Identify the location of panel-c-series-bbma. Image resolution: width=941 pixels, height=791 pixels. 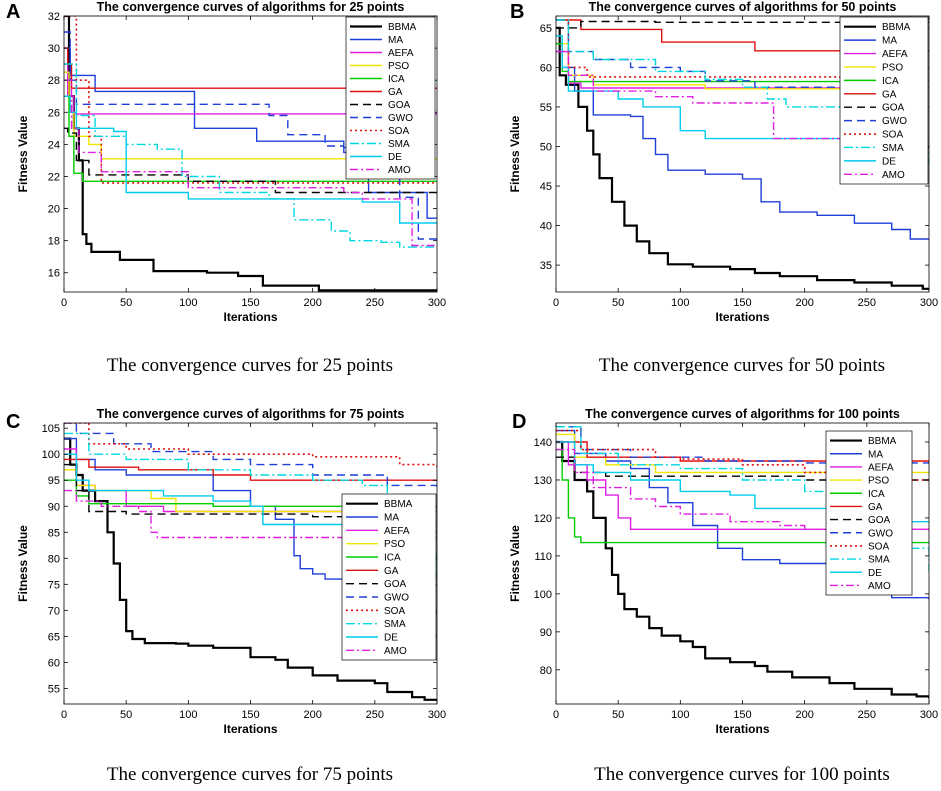
(250, 569).